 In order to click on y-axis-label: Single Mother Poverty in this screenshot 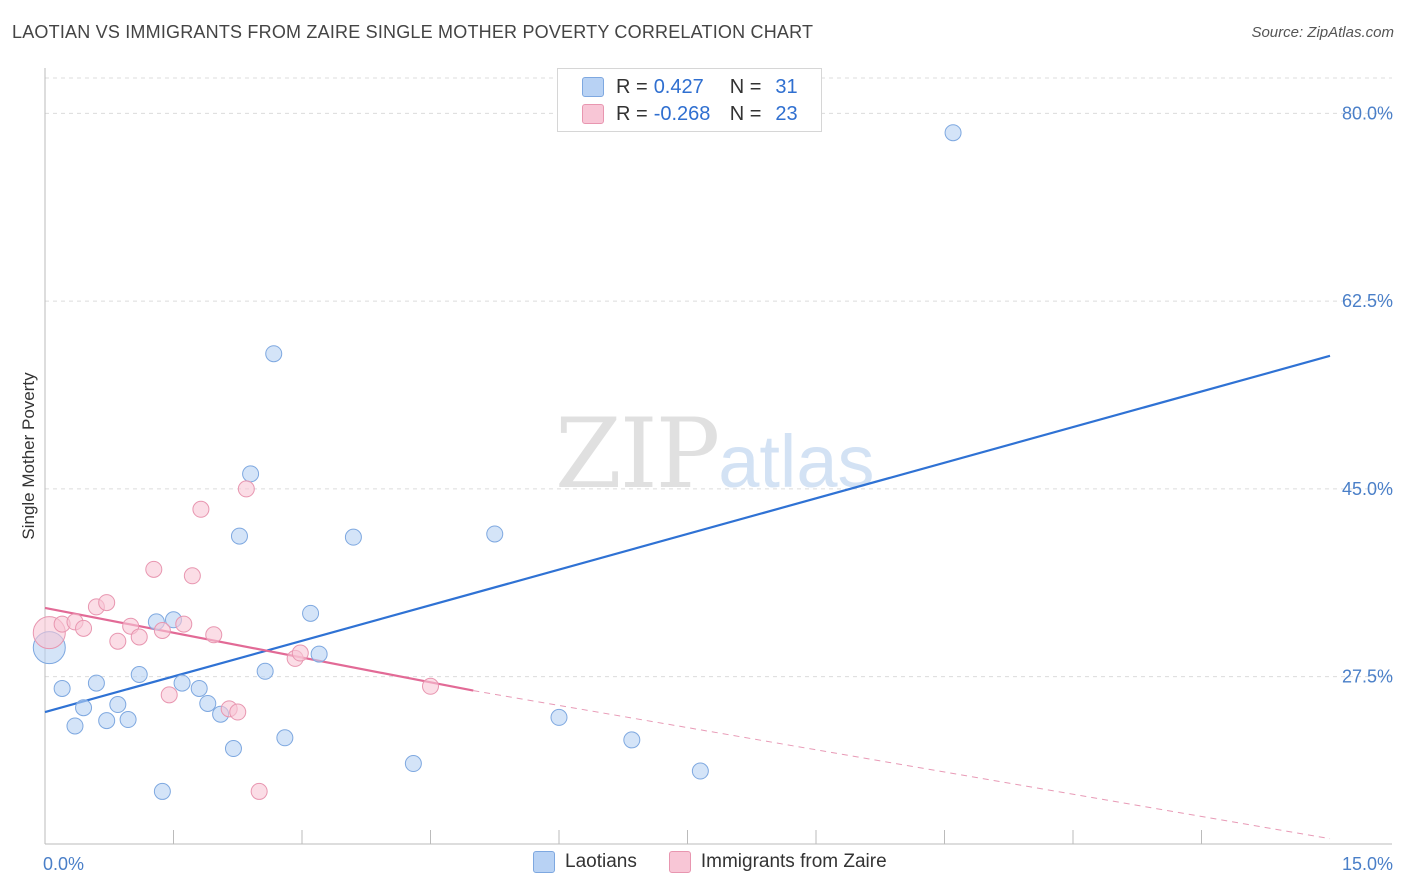, I will do `click(28, 456)`.